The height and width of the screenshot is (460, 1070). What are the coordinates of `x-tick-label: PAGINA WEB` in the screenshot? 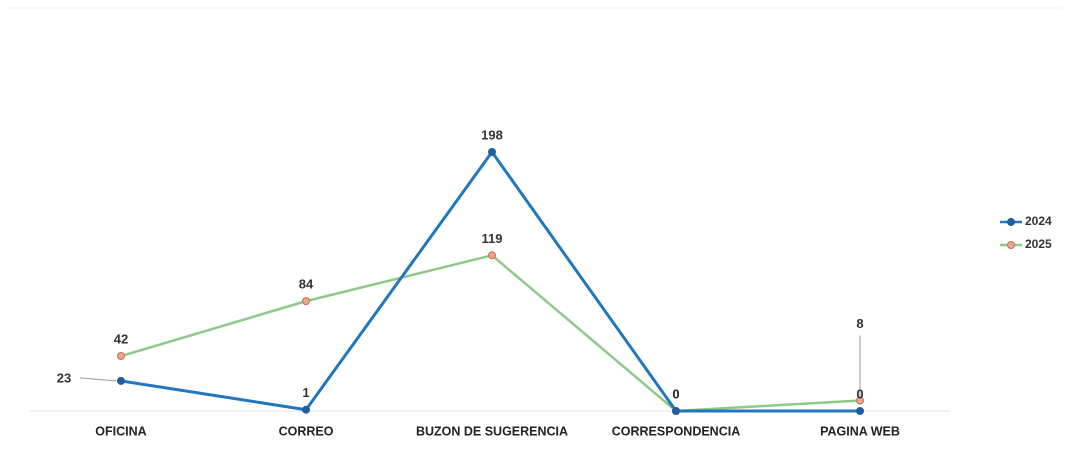 It's located at (860, 431).